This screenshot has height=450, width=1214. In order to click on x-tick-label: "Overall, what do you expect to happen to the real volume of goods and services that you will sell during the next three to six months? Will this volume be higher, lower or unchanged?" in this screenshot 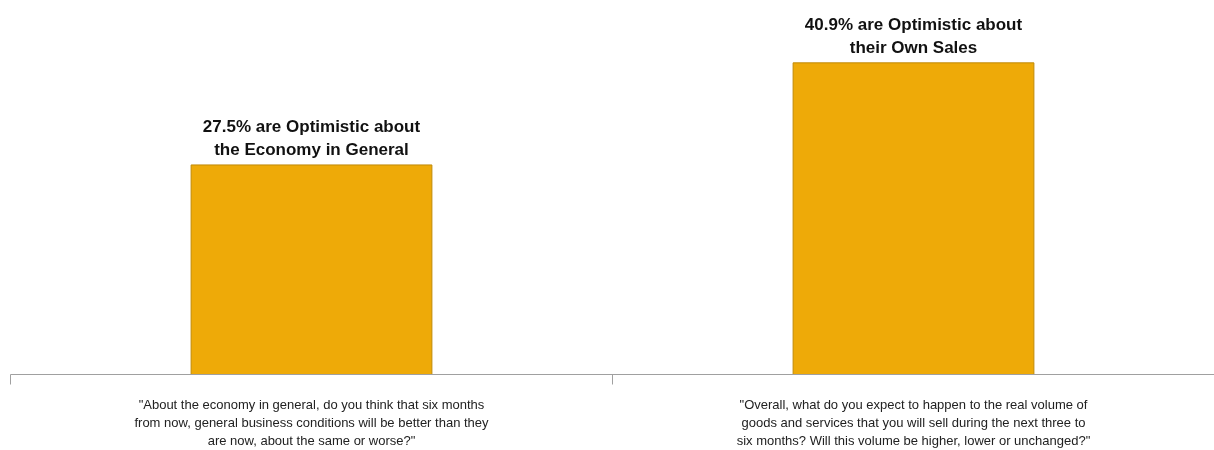, I will do `click(913, 422)`.